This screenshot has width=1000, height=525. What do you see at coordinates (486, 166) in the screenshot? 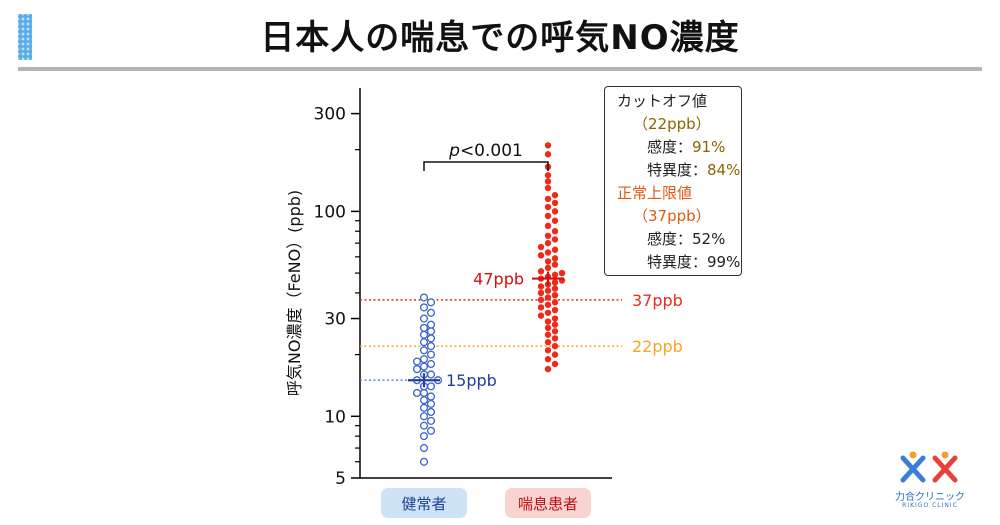
I see `significance-bracket` at bounding box center [486, 166].